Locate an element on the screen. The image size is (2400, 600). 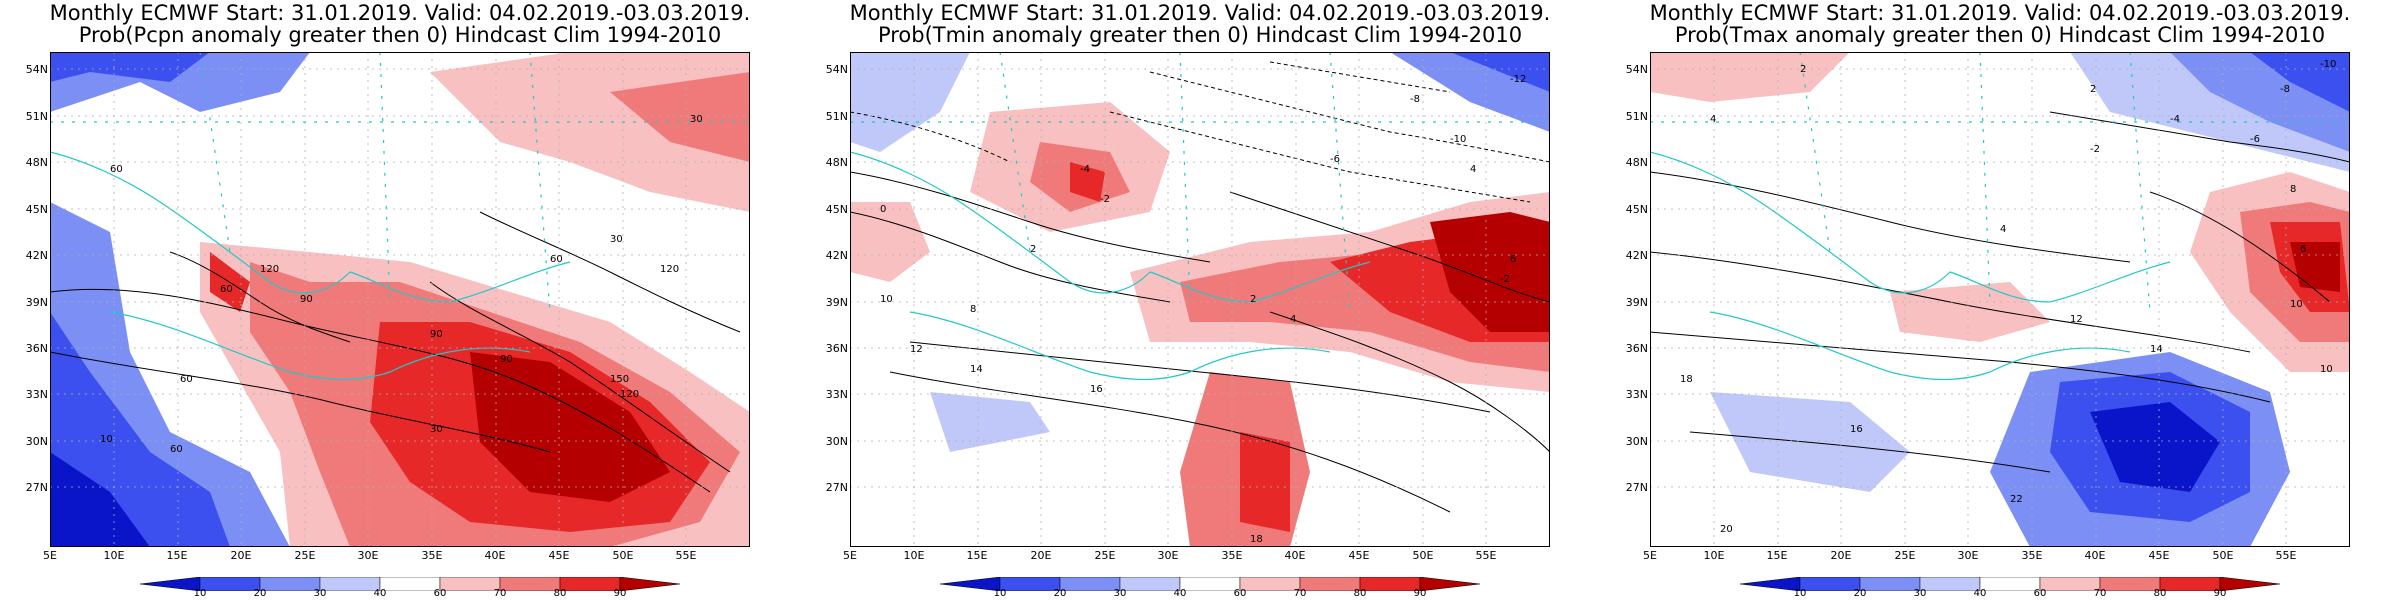
colorbar-label: 30 is located at coordinates (320, 593).